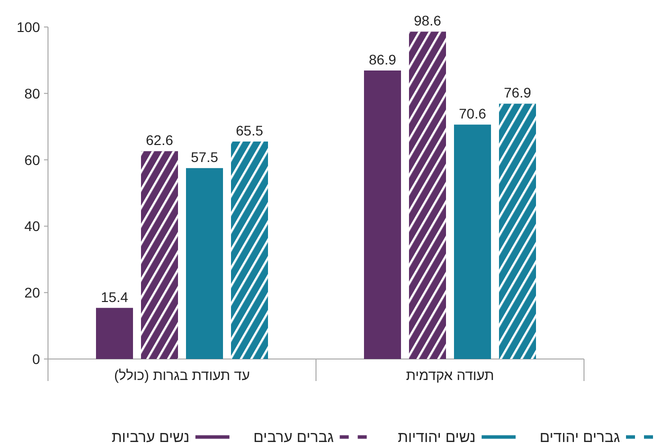 This screenshot has width=670, height=445. What do you see at coordinates (472, 114) in the screenshot?
I see `data-label: 70.6` at bounding box center [472, 114].